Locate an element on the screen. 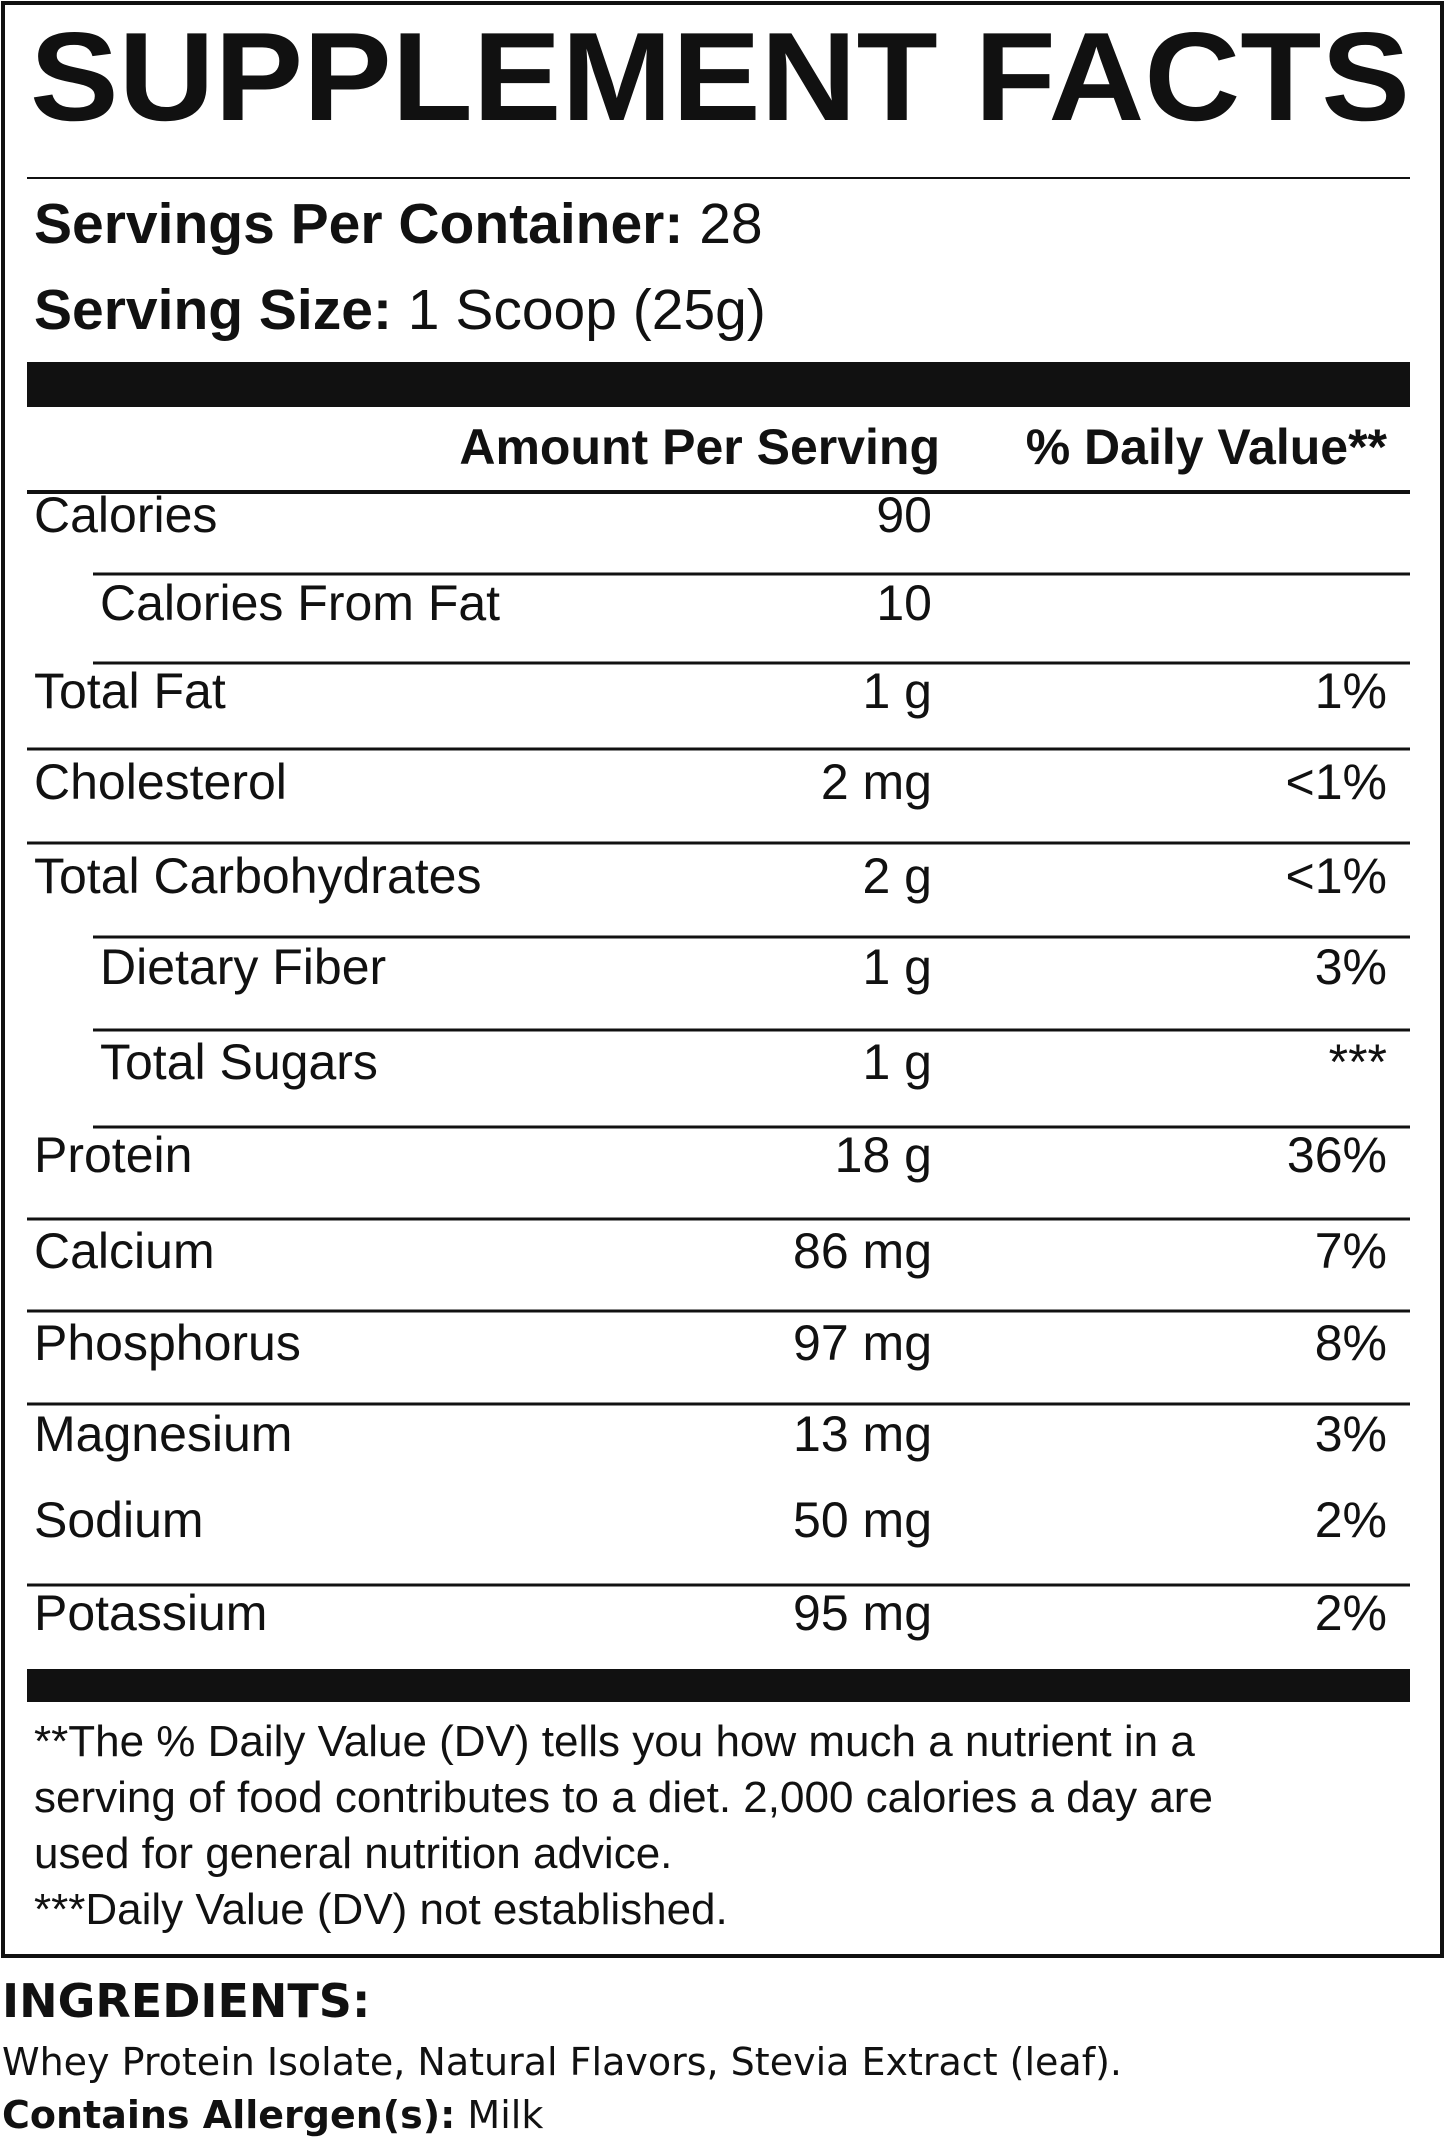 This screenshot has width=1445, height=2147. nutrient-name: Sodium is located at coordinates (119, 1520).